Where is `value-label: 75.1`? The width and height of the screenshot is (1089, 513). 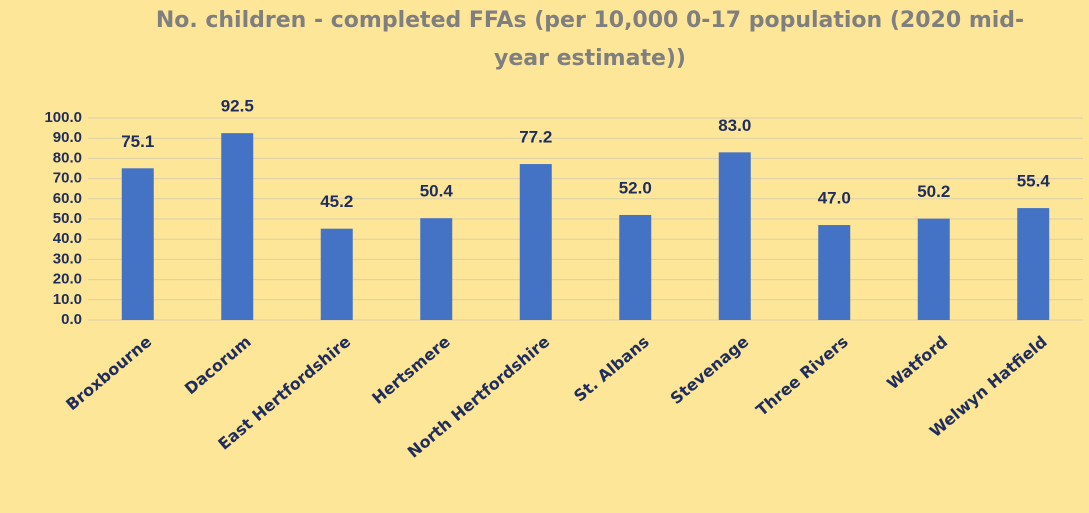
value-label: 75.1 is located at coordinates (137, 141).